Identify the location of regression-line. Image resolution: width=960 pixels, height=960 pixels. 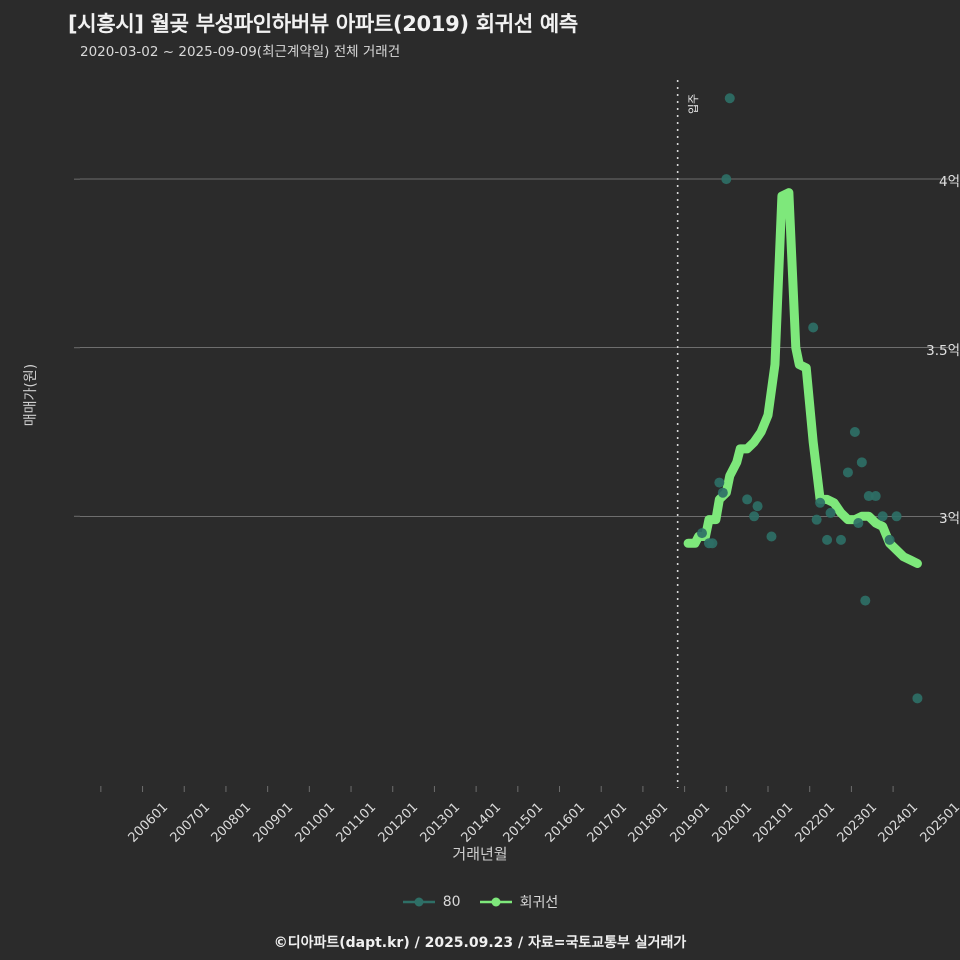
(802, 378).